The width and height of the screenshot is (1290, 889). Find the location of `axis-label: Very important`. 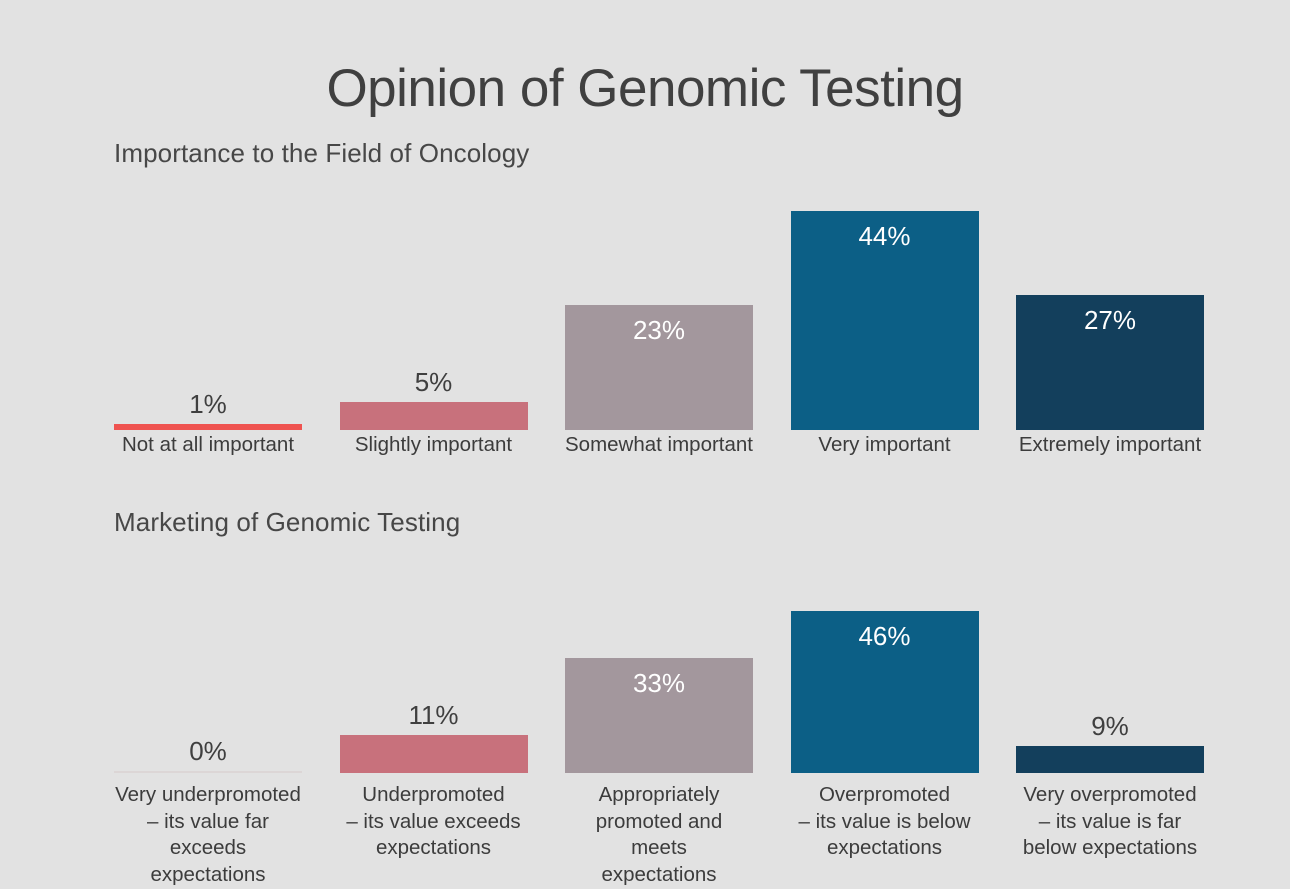

axis-label: Very important is located at coordinates (885, 445).